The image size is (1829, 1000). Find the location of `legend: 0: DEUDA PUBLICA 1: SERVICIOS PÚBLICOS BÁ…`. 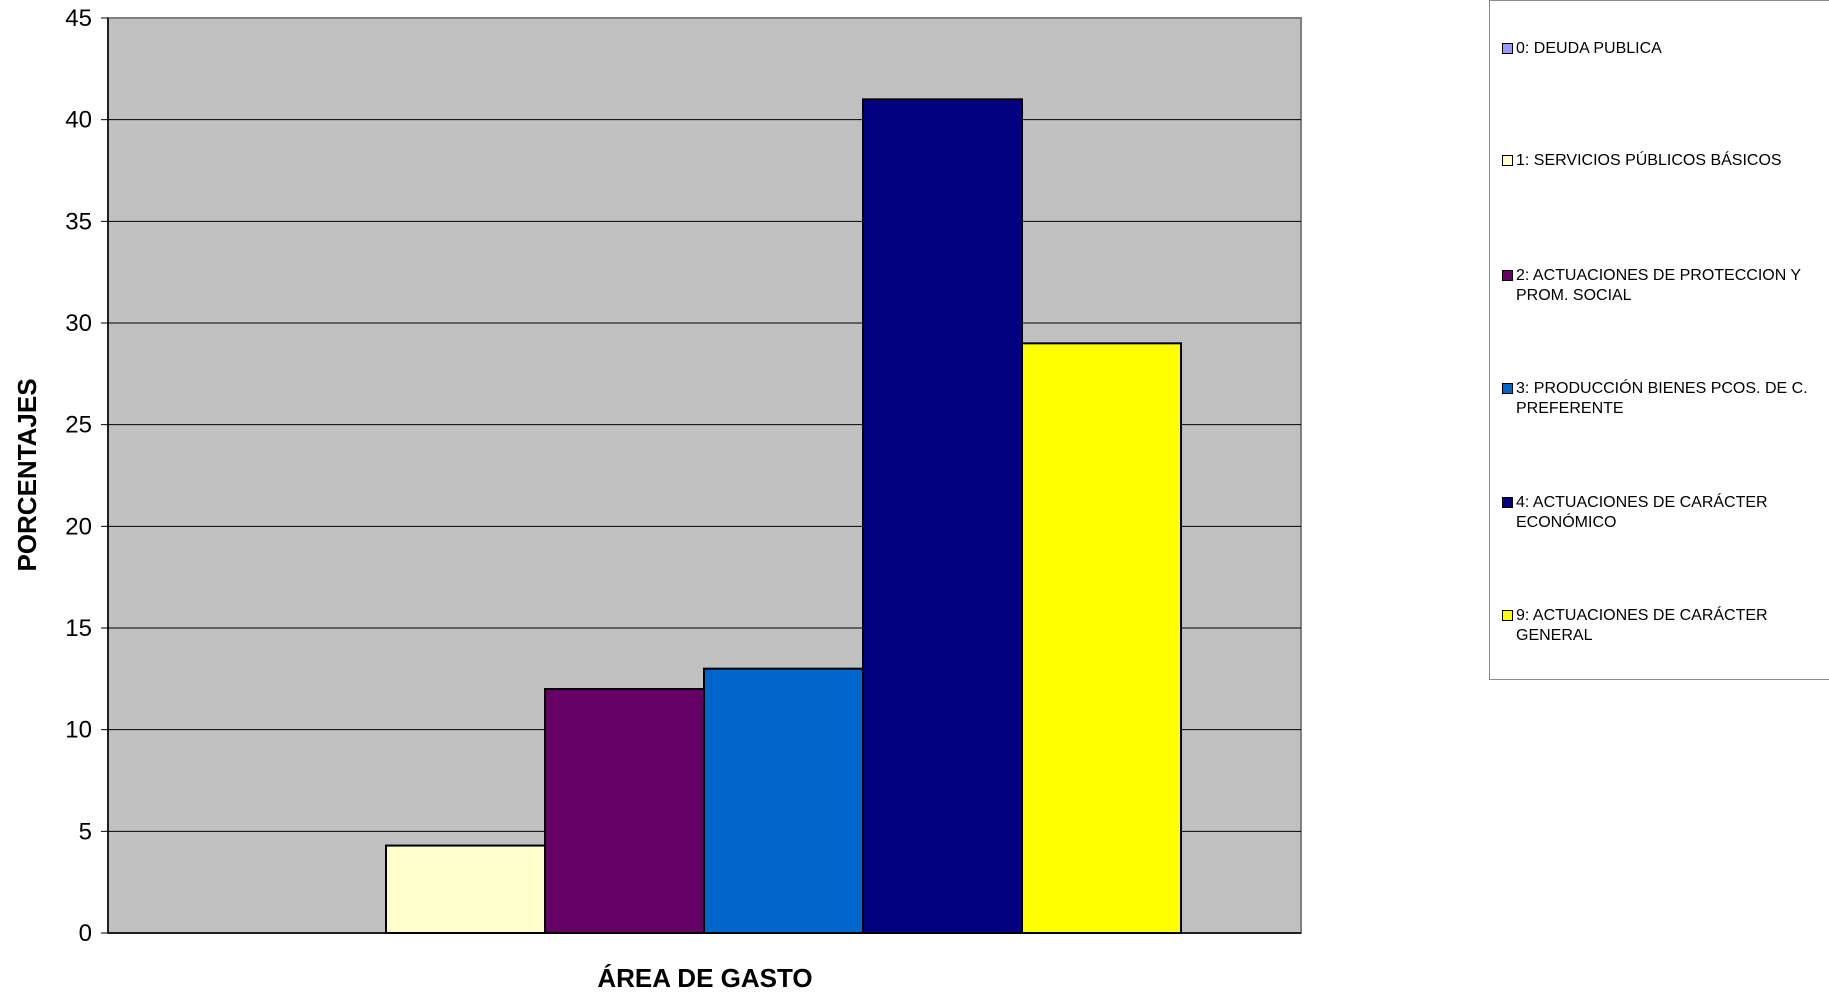

legend: 0: DEUDA PUBLICA 1: SERVICIOS PÚBLICOS BÁ… is located at coordinates (1659, 340).